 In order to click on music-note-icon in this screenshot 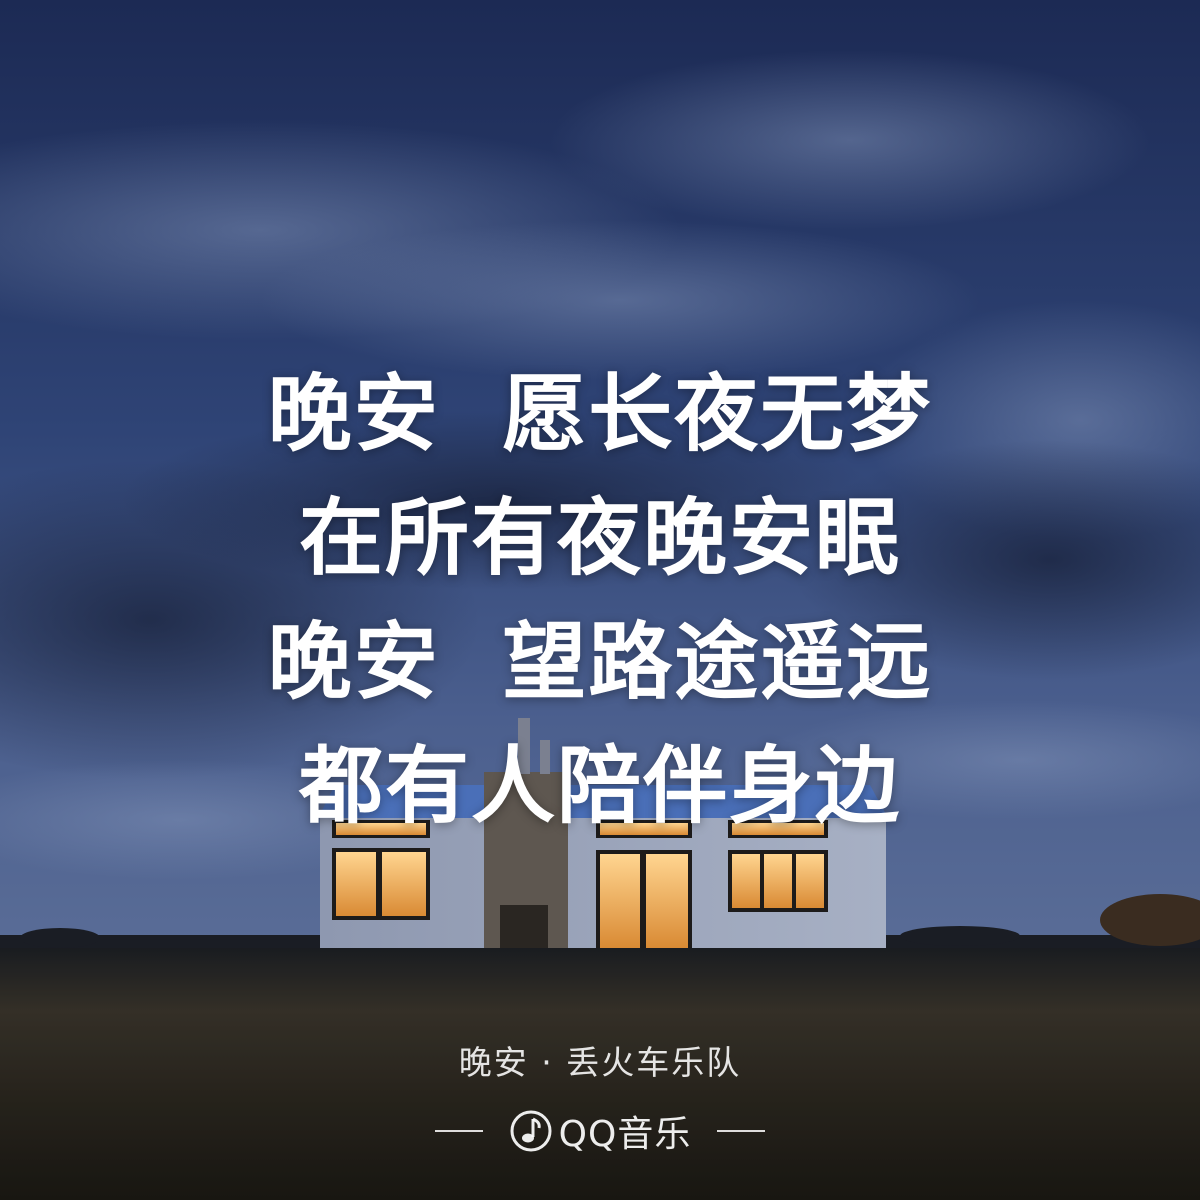, I will do `click(531, 1131)`.